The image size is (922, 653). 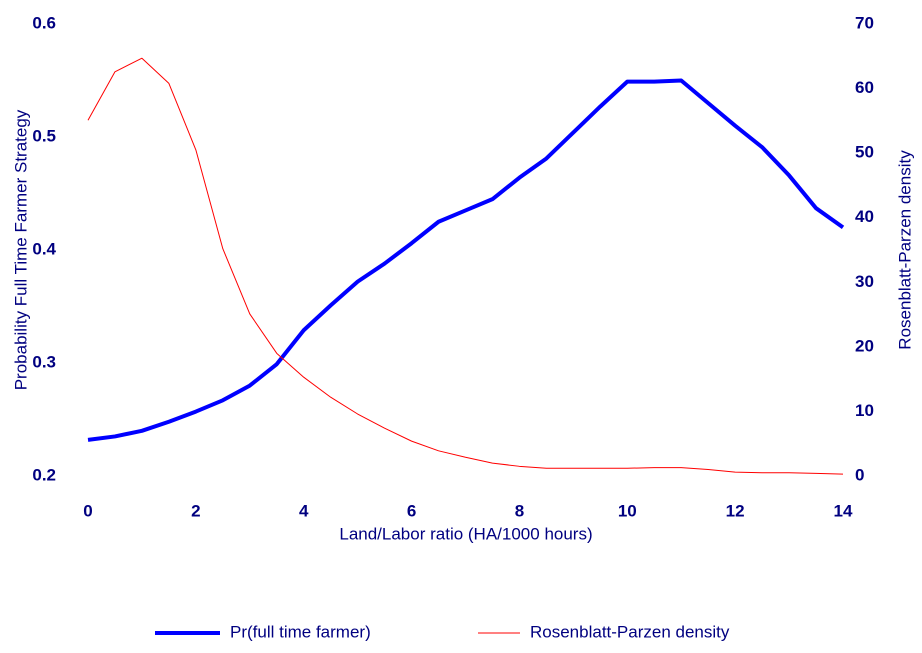 I want to click on x-tick-label: 2, so click(x=195, y=510).